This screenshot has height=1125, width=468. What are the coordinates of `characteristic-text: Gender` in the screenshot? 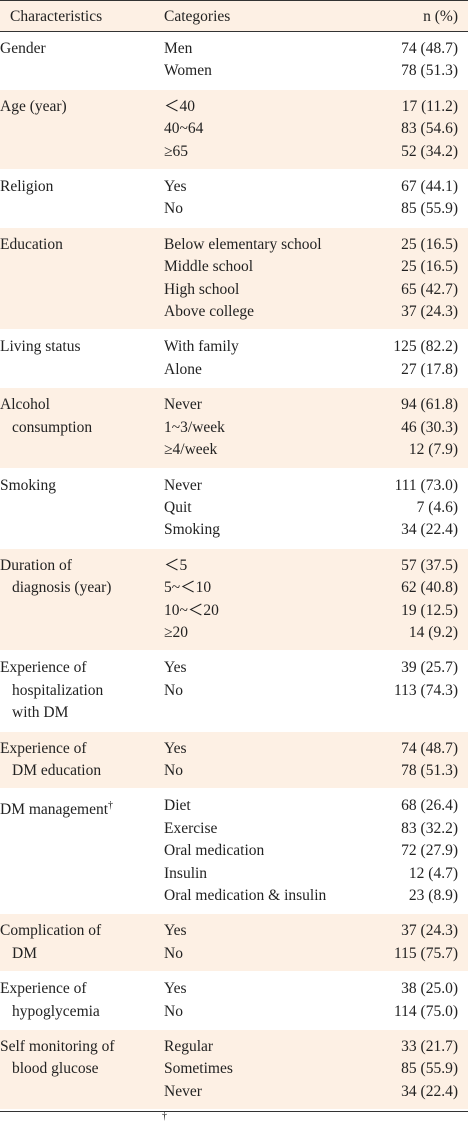 It's located at (23, 48).